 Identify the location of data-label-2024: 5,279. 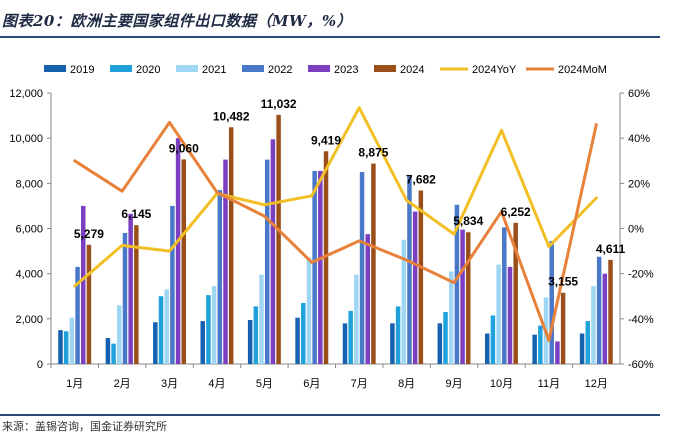
(89, 234).